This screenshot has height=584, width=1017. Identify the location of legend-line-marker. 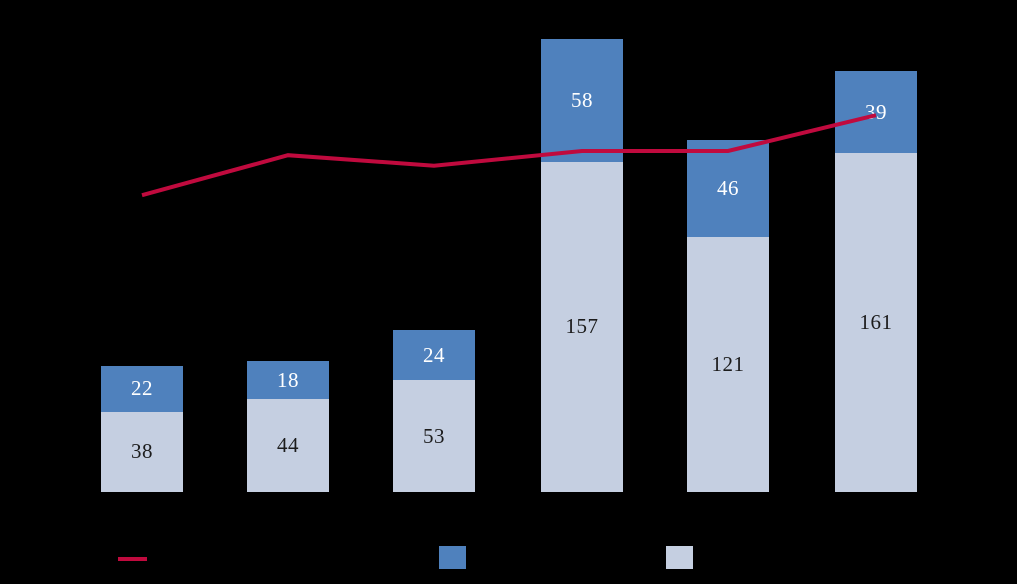
(132, 559).